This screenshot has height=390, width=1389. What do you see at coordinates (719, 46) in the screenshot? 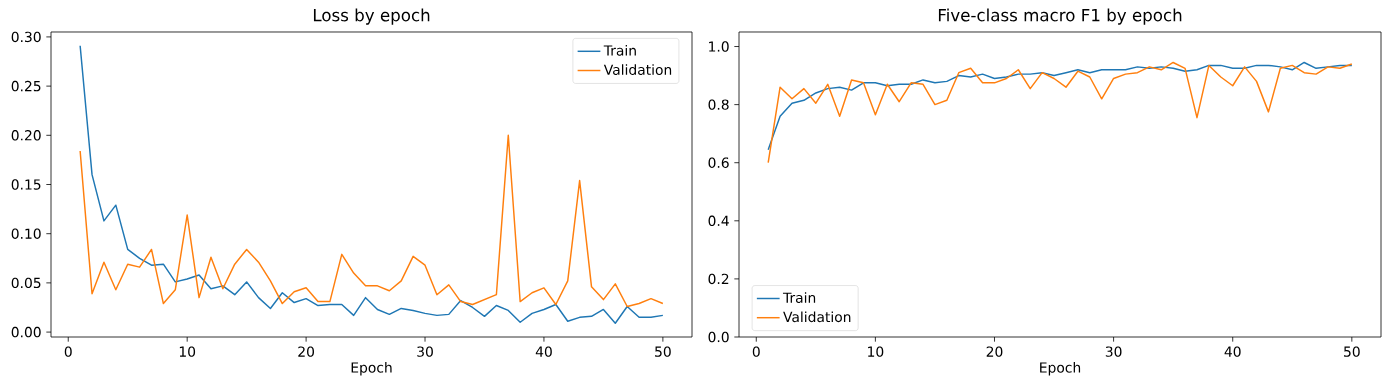
I see `y-tick-label: 1.0` at bounding box center [719, 46].